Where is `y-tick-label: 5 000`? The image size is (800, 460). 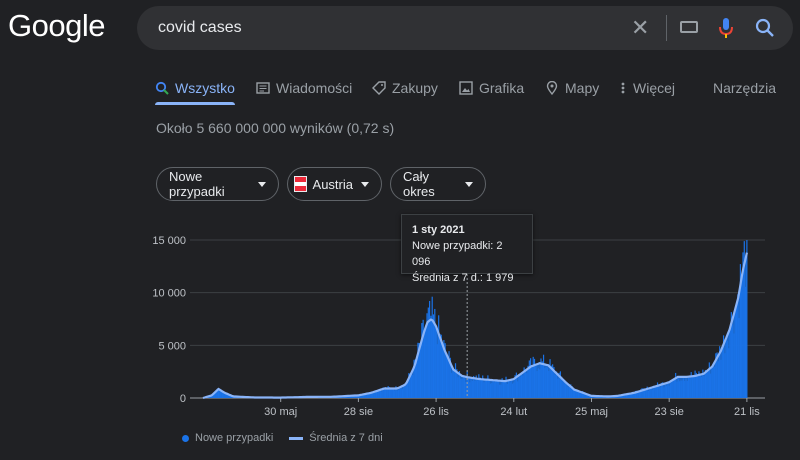
y-tick-label: 5 000 is located at coordinates (172, 346).